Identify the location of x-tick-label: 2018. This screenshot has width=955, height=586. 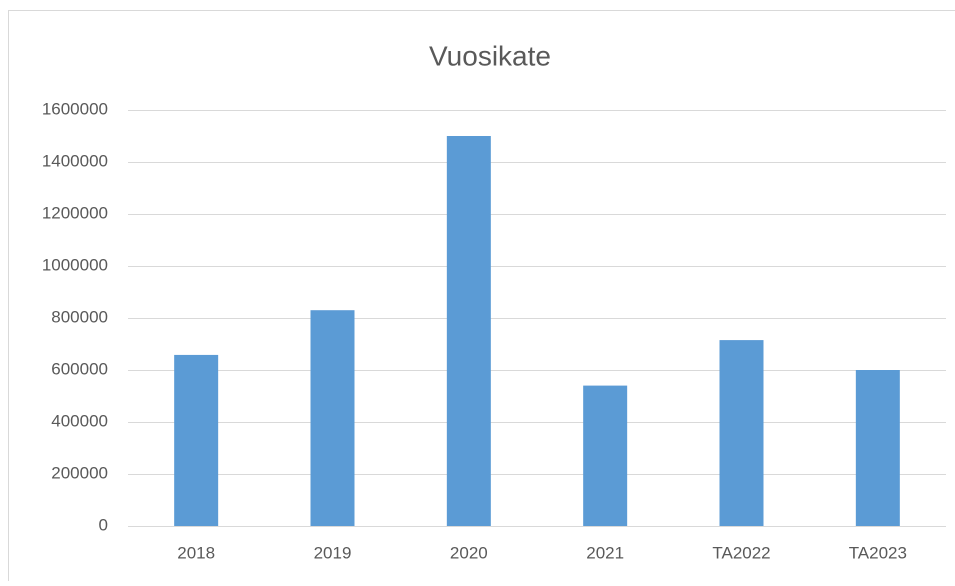
(196, 552).